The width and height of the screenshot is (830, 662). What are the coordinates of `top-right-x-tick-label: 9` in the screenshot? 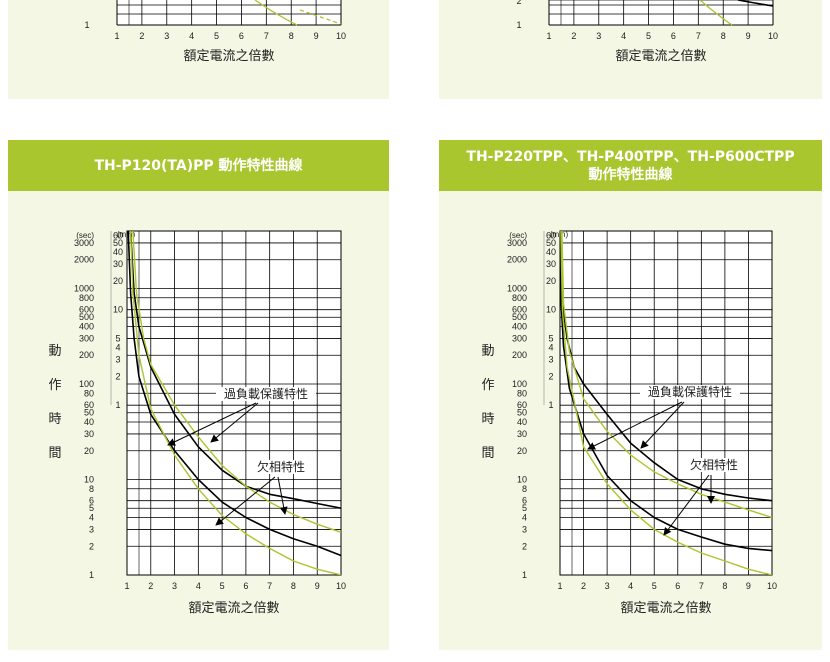 It's located at (748, 36).